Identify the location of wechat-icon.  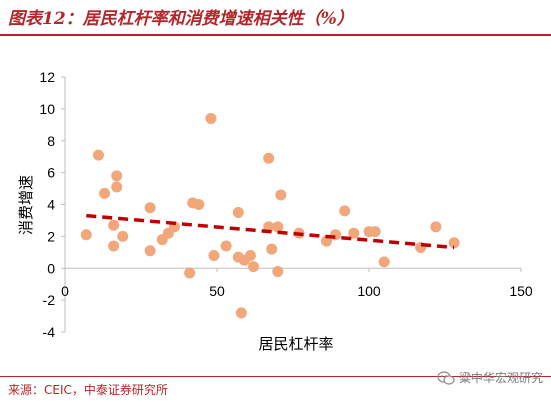
(446, 377).